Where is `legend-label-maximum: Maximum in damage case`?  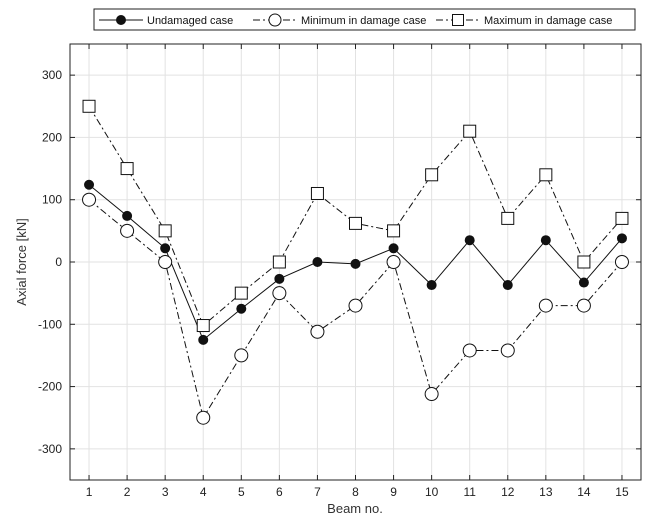 legend-label-maximum: Maximum in damage case is located at coordinates (548, 21).